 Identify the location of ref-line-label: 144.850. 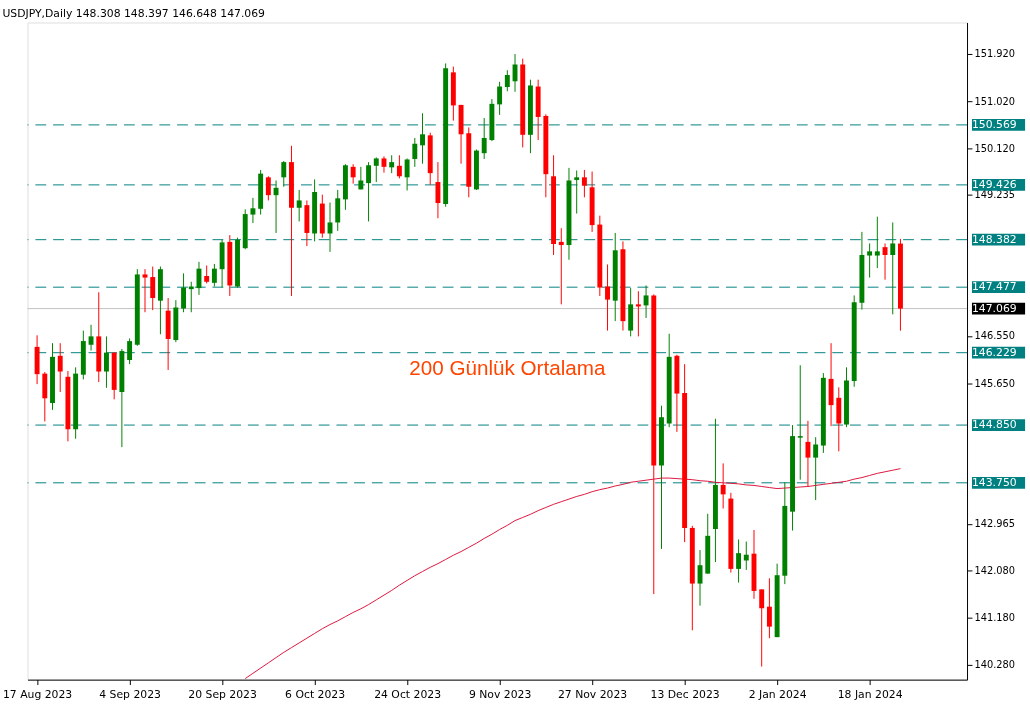
(994, 425).